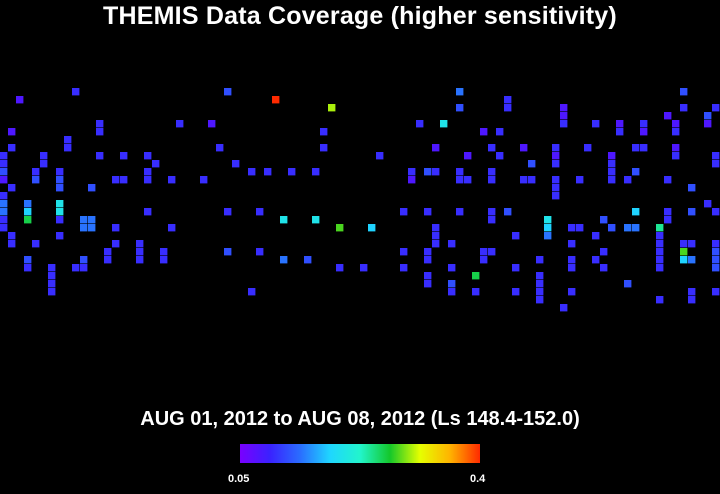 Image resolution: width=720 pixels, height=494 pixels. I want to click on colorbar-gradient, so click(360, 453).